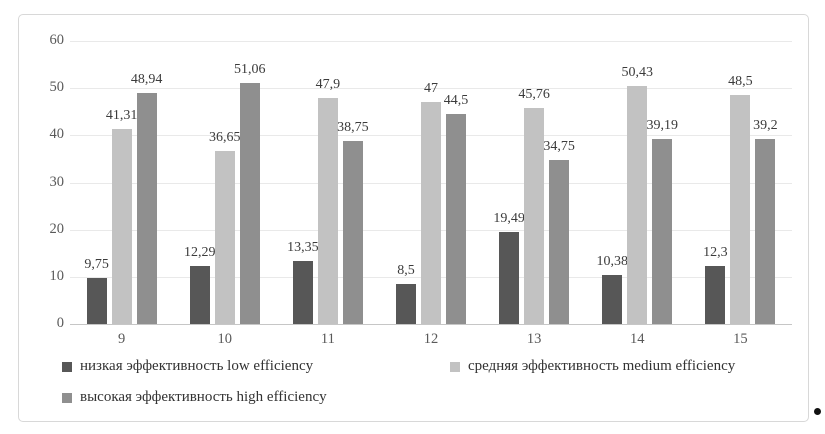 The image size is (825, 434). I want to click on bar-value-label: 12,29, so click(199, 253).